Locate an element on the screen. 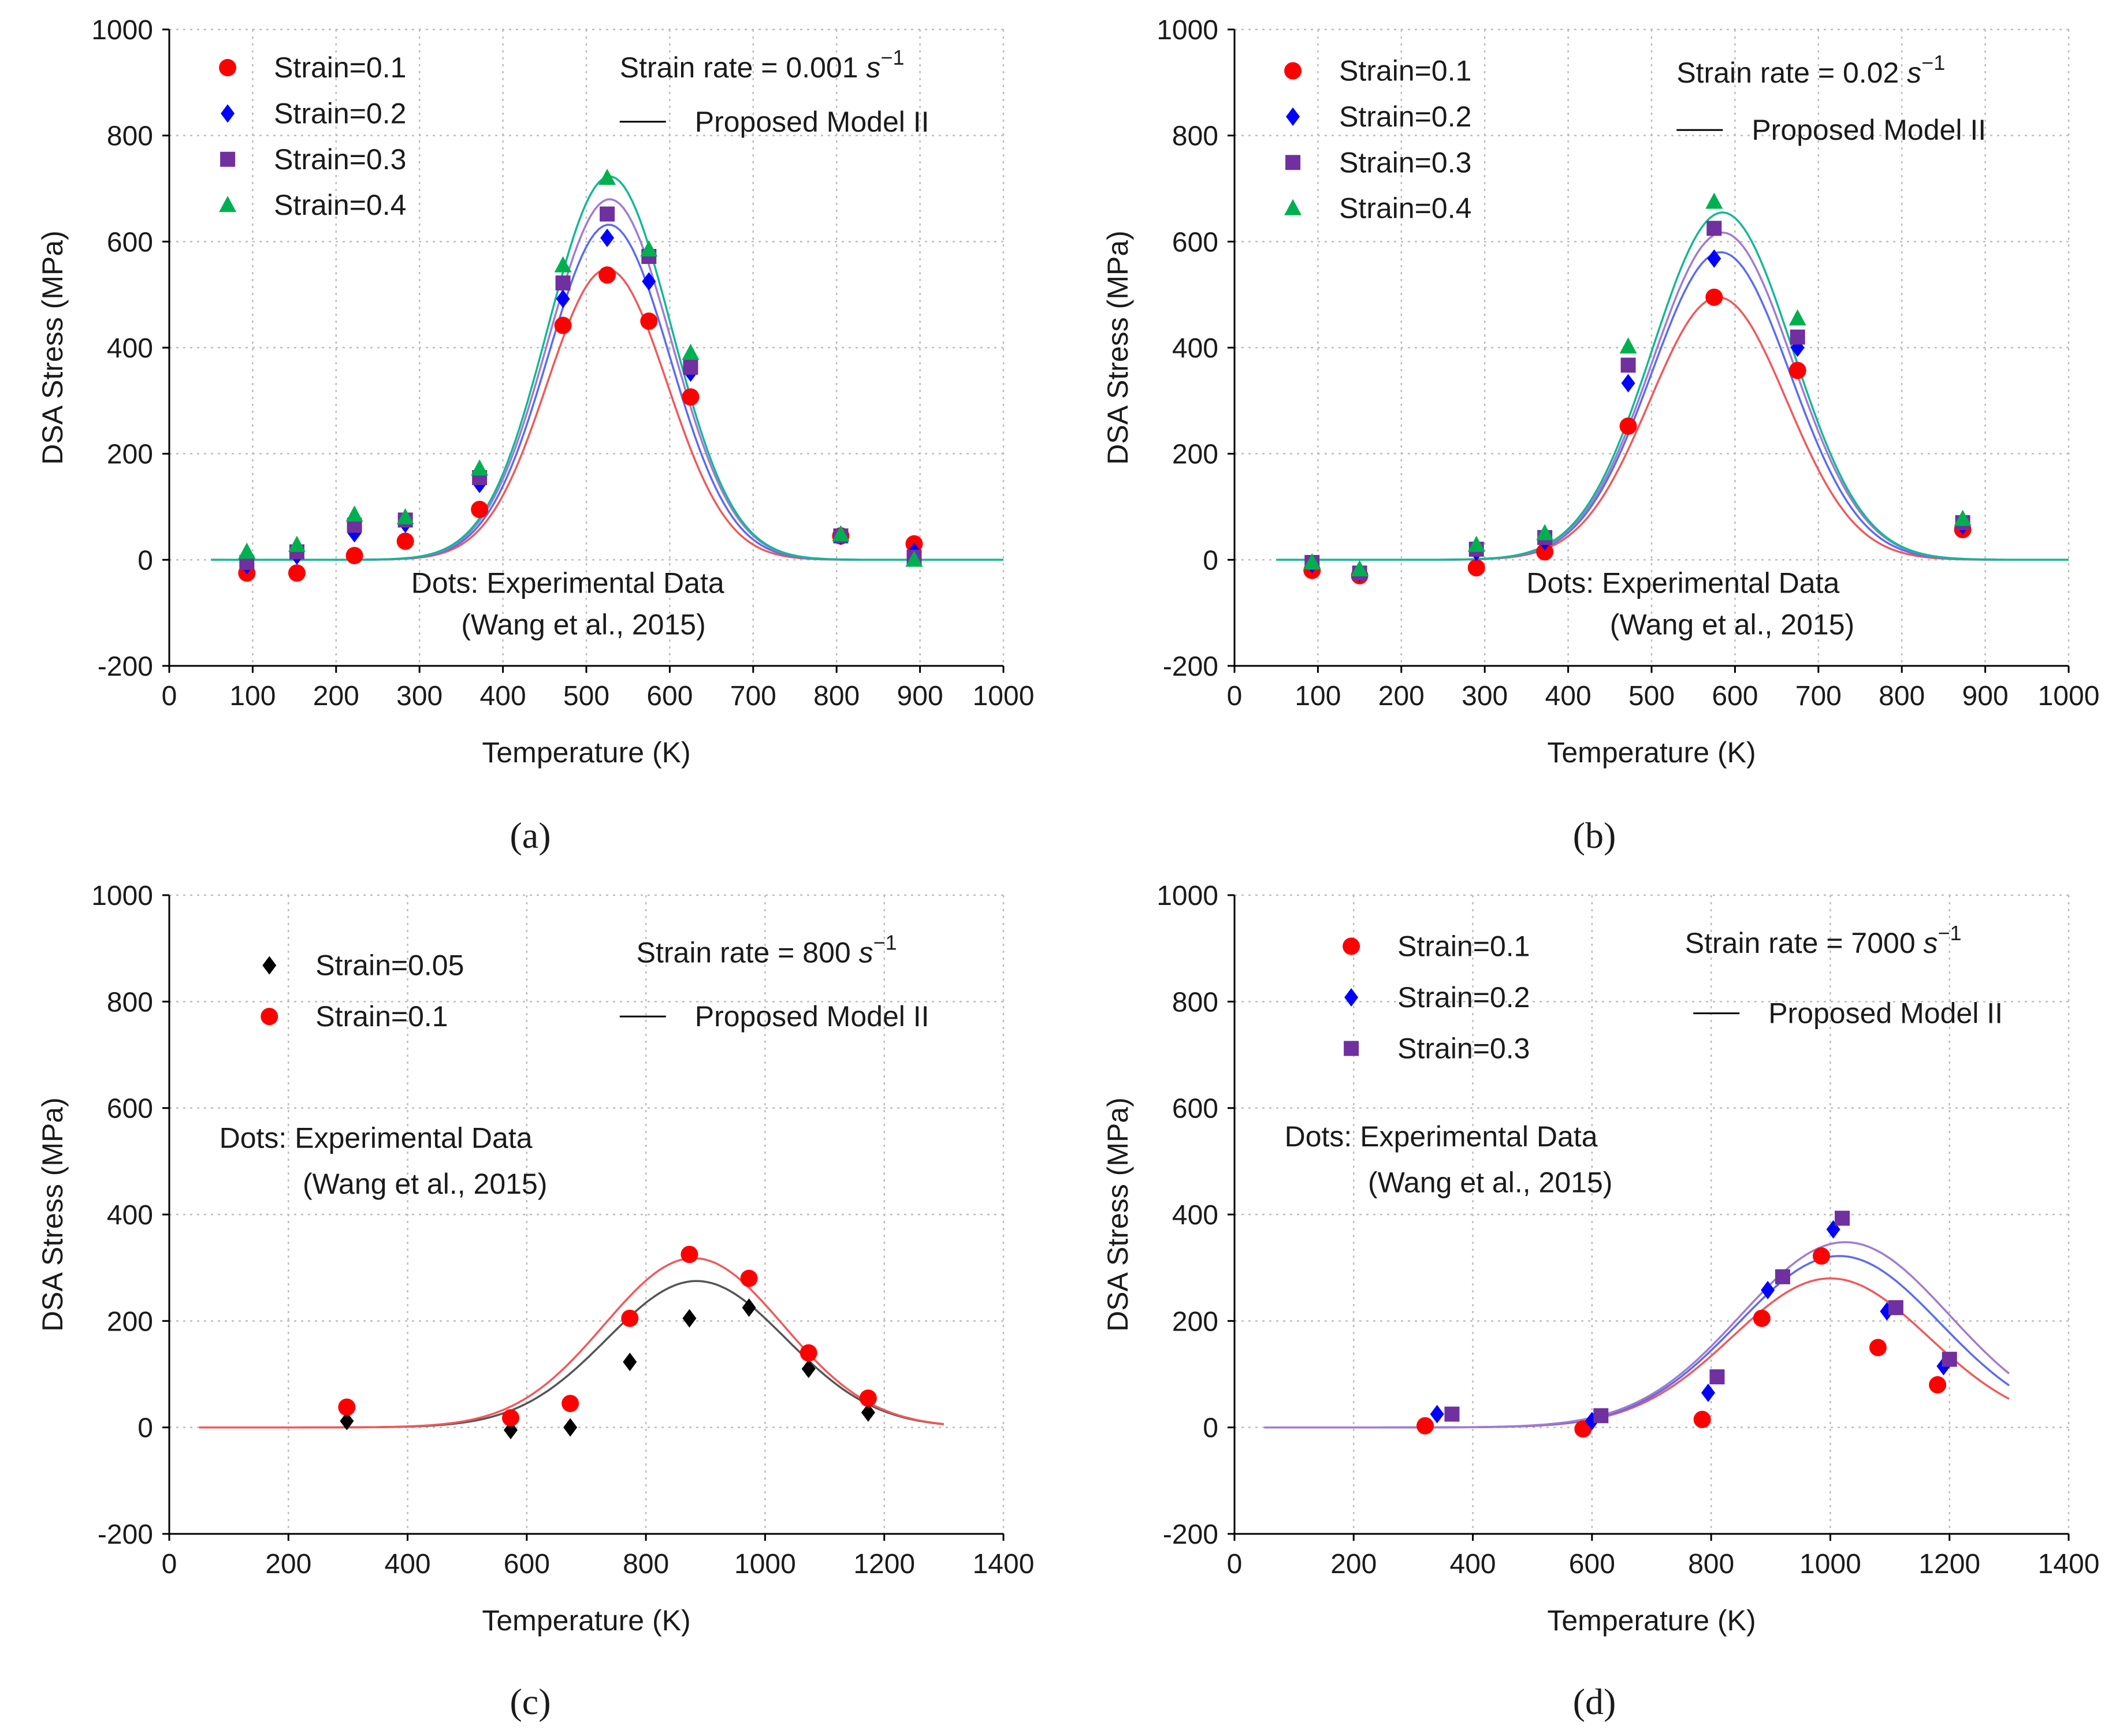 Image resolution: width=2127 pixels, height=1736 pixels. series-s04 is located at coordinates (1637, 384).